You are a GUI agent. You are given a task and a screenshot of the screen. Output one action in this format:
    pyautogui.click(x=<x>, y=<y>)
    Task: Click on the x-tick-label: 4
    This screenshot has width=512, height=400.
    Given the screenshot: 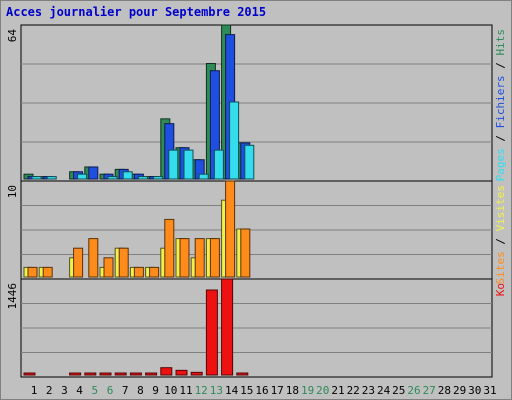 What is the action you would take?
    pyautogui.click(x=79, y=390)
    